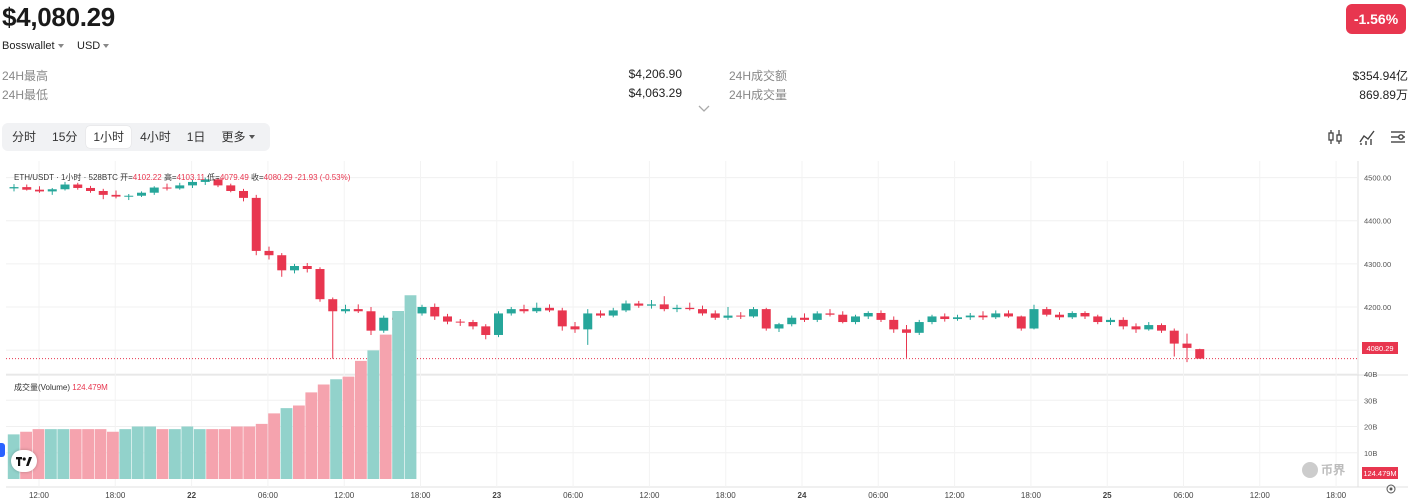  Describe the element at coordinates (704, 109) in the screenshot. I see `expand-chevron-icon` at that location.